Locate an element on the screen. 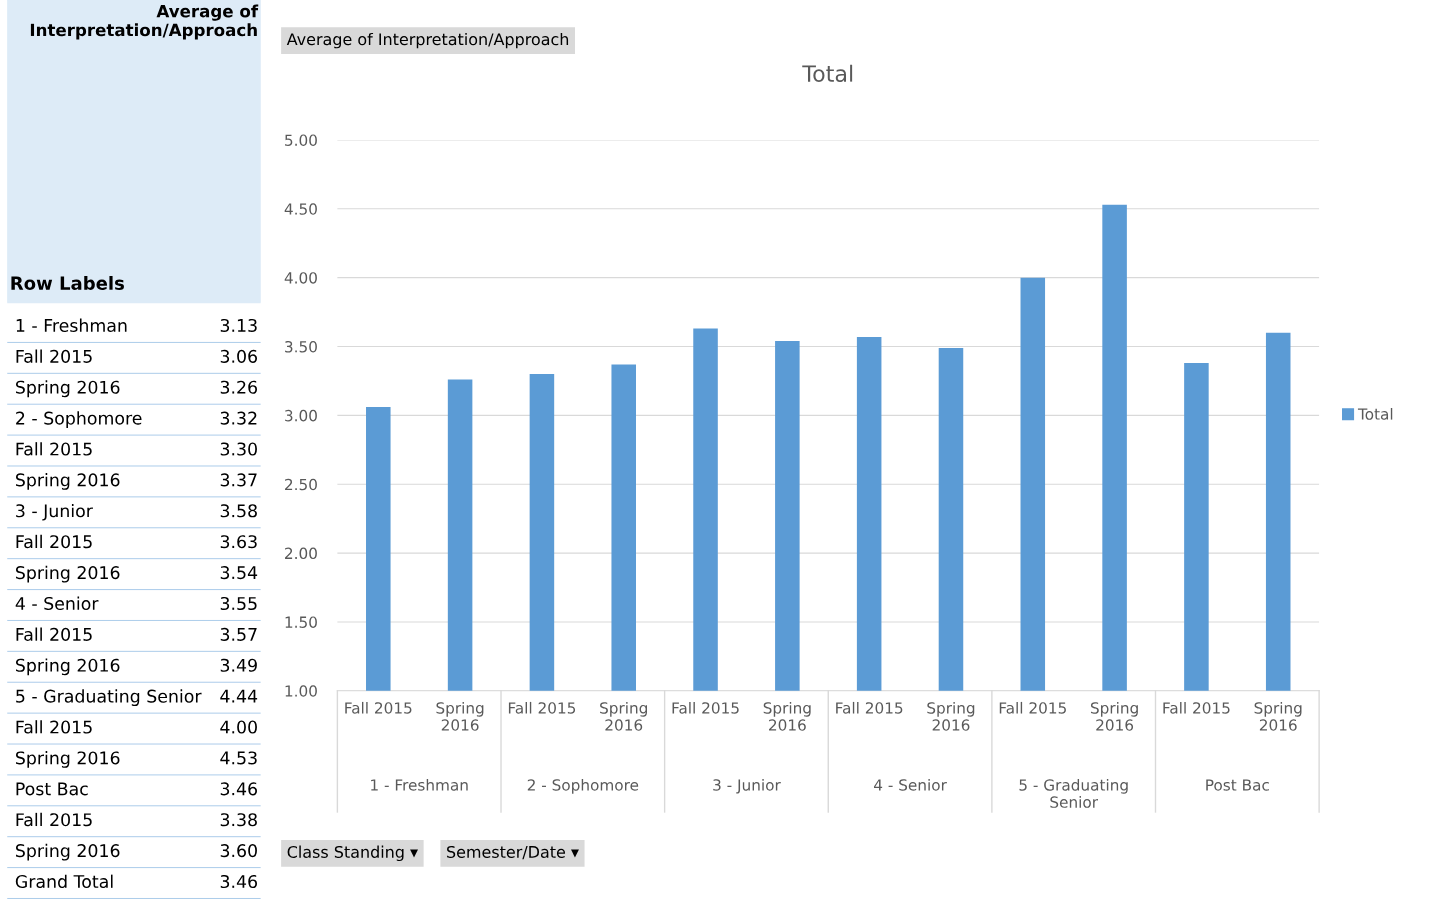 This screenshot has width=1448, height=903. text: 3.13 is located at coordinates (238, 325).